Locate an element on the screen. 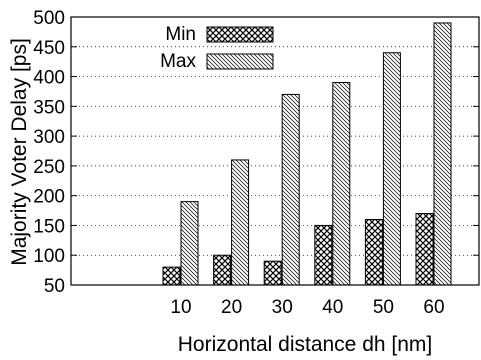 Image resolution: width=481 pixels, height=360 pixels. y-tick-label: 100 is located at coordinates (49, 256).